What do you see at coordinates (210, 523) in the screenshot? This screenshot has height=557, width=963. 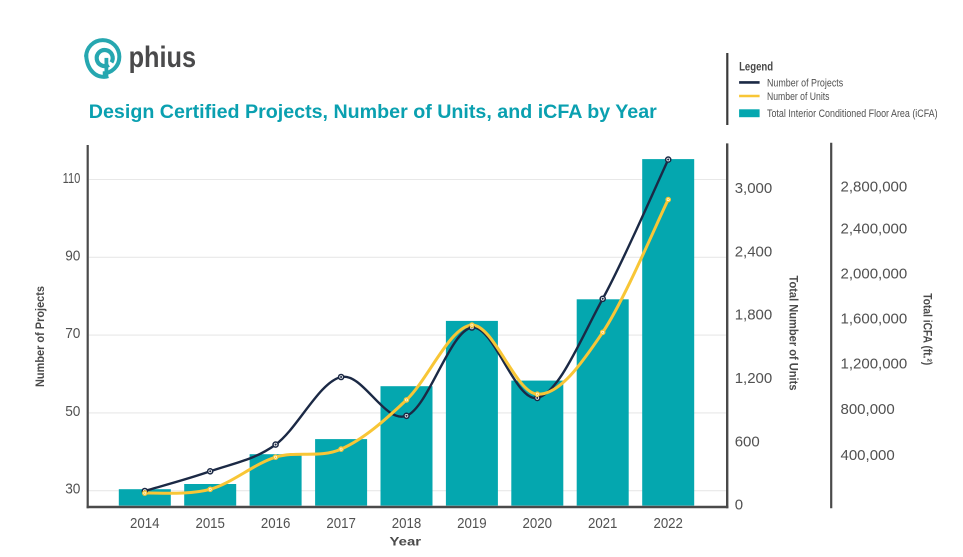 I see `svg-text: 2015` at bounding box center [210, 523].